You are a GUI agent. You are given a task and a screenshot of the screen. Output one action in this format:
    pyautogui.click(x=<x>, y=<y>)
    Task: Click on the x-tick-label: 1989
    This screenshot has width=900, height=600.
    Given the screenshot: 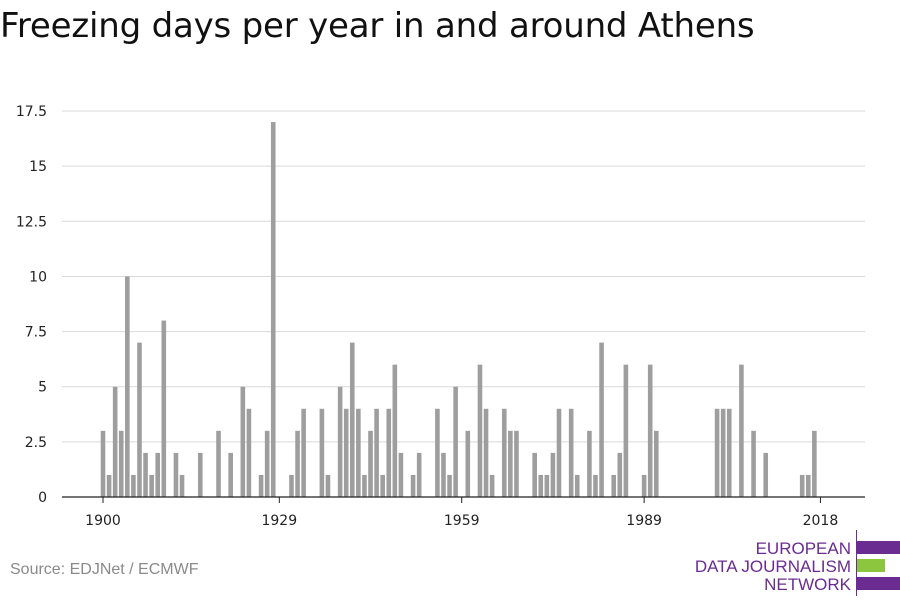 What is the action you would take?
    pyautogui.click(x=644, y=521)
    